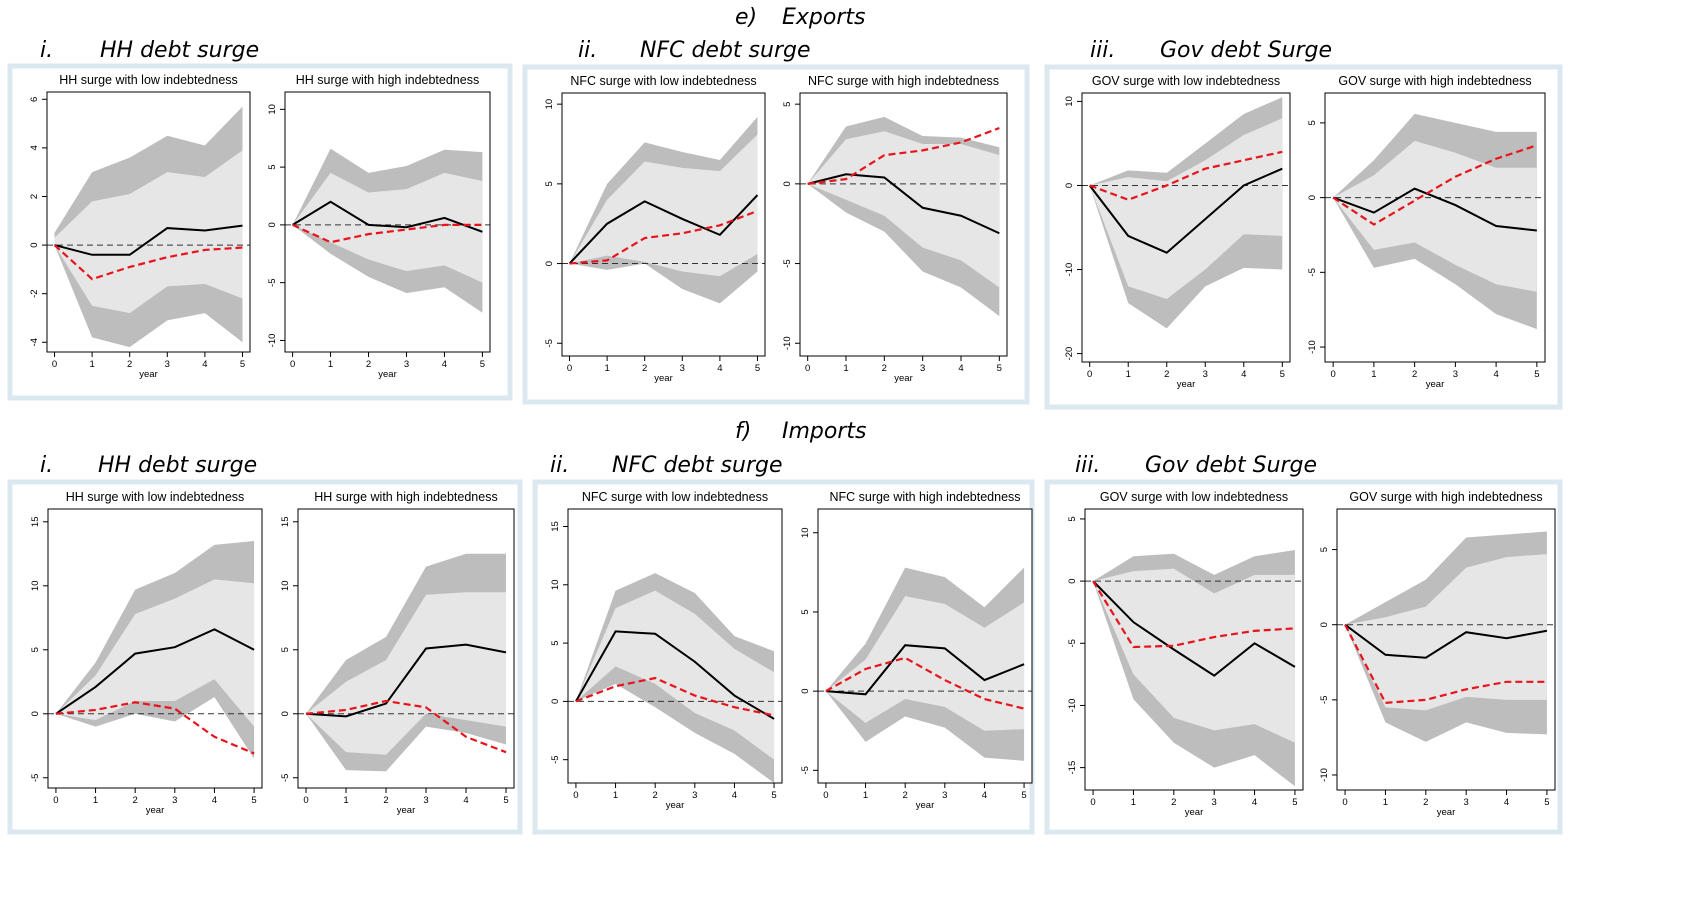 The height and width of the screenshot is (898, 1691). I want to click on panel-frame, so click(776, 234).